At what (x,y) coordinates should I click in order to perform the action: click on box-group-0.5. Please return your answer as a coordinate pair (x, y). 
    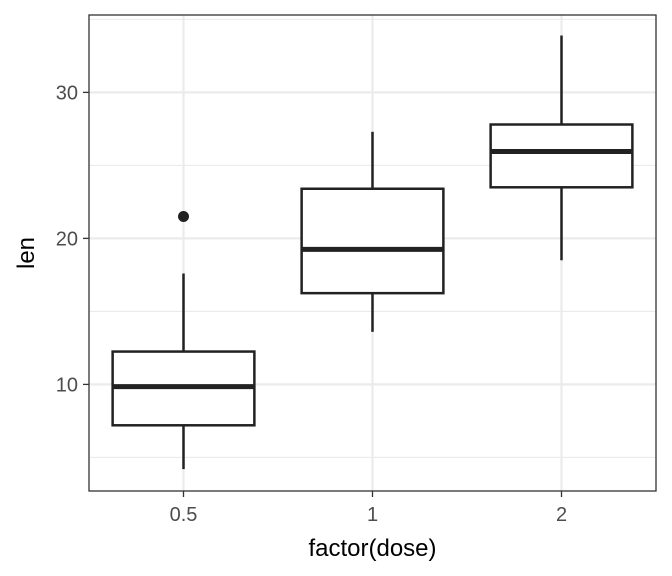
    Looking at the image, I should click on (183, 340).